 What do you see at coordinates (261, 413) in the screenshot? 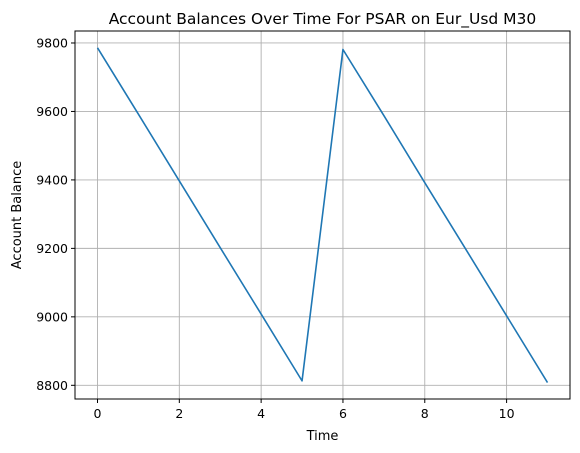
I see `x-tick-label: 4` at bounding box center [261, 413].